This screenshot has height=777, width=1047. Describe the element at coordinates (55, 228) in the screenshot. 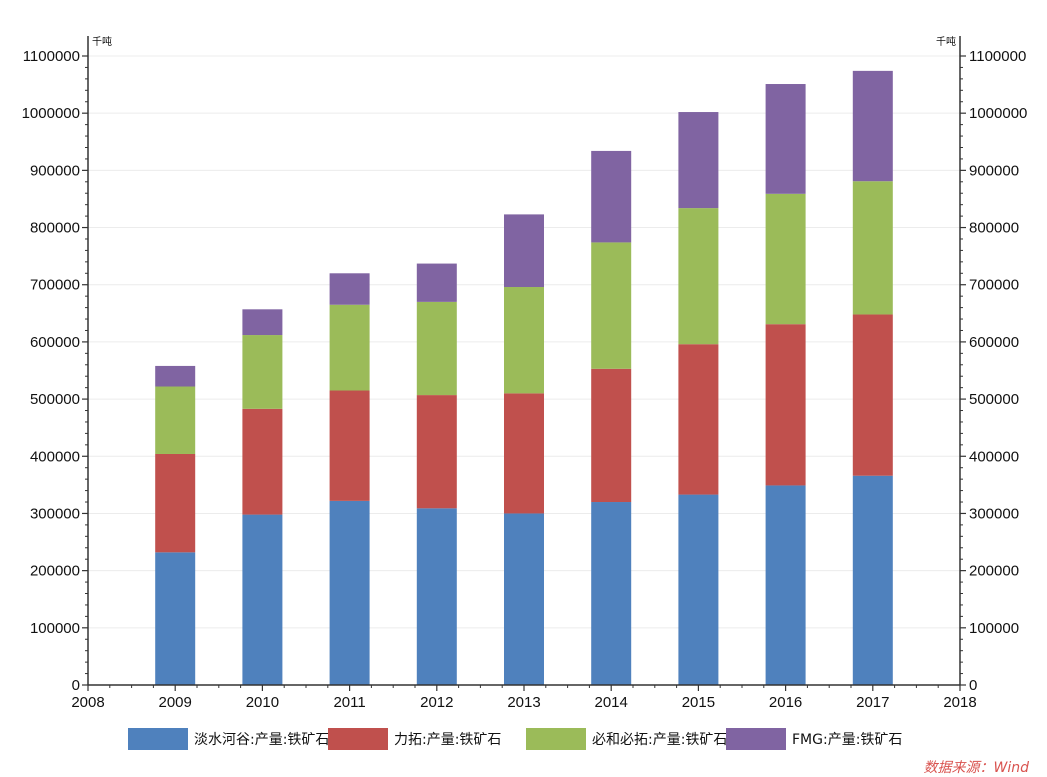

I see `y-tick-label-left: 800000` at that location.